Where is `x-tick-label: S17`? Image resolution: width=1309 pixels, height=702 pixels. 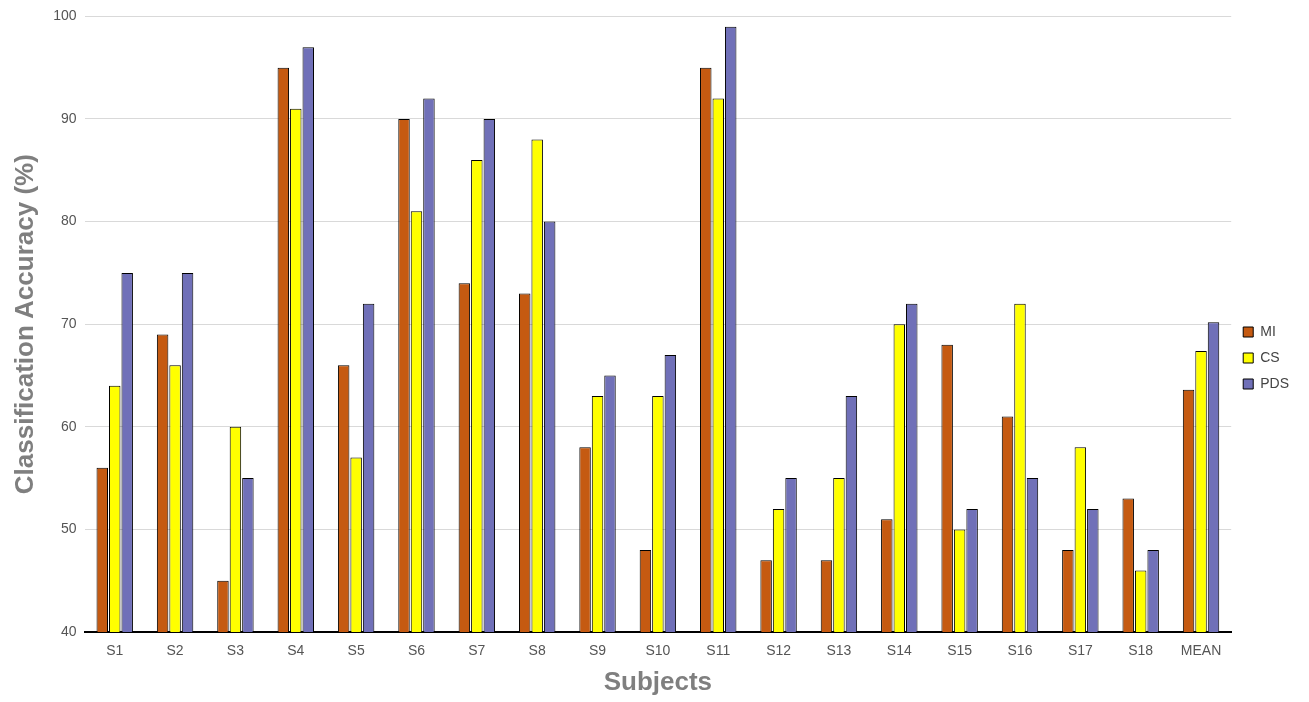
x-tick-label: S17 is located at coordinates (1080, 650).